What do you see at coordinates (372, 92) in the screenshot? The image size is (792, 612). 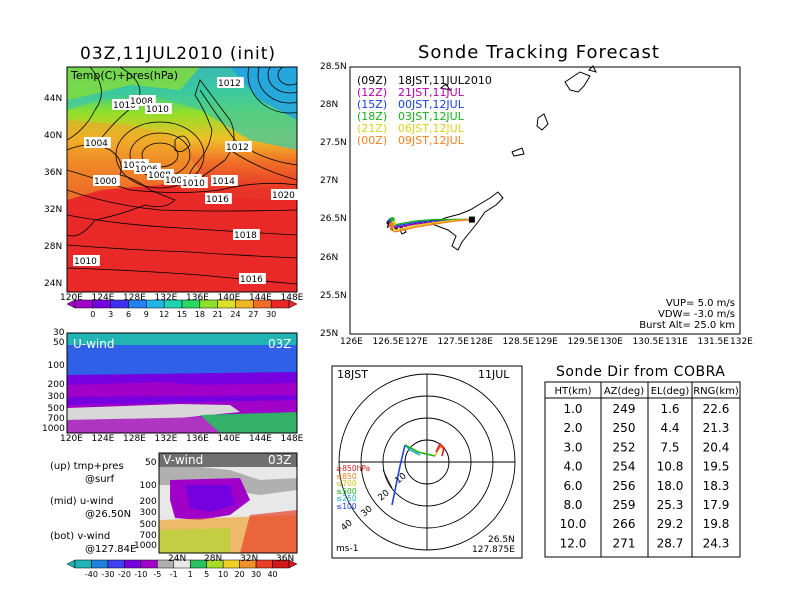 I see `legend-run: (12Z)` at bounding box center [372, 92].